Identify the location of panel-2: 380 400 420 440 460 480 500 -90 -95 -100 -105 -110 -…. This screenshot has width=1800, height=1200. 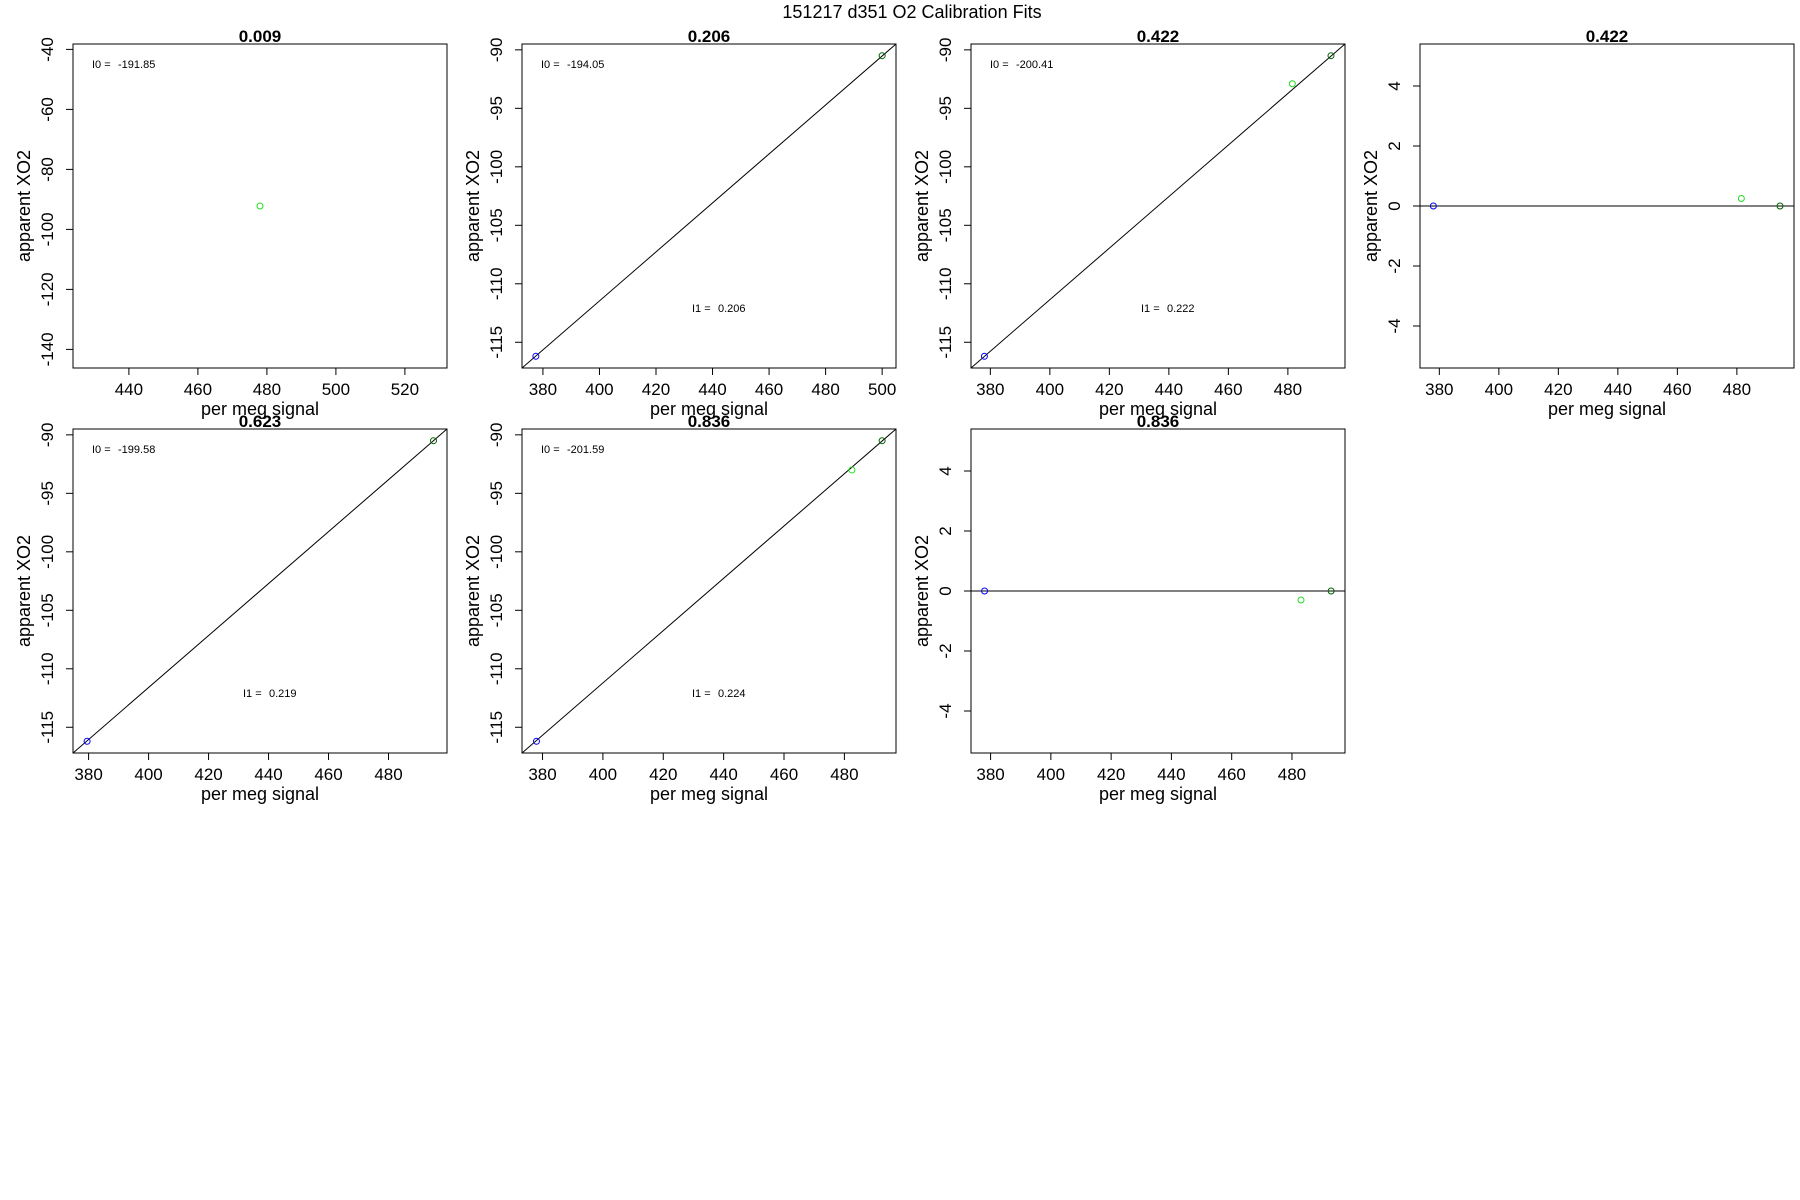
(680, 223).